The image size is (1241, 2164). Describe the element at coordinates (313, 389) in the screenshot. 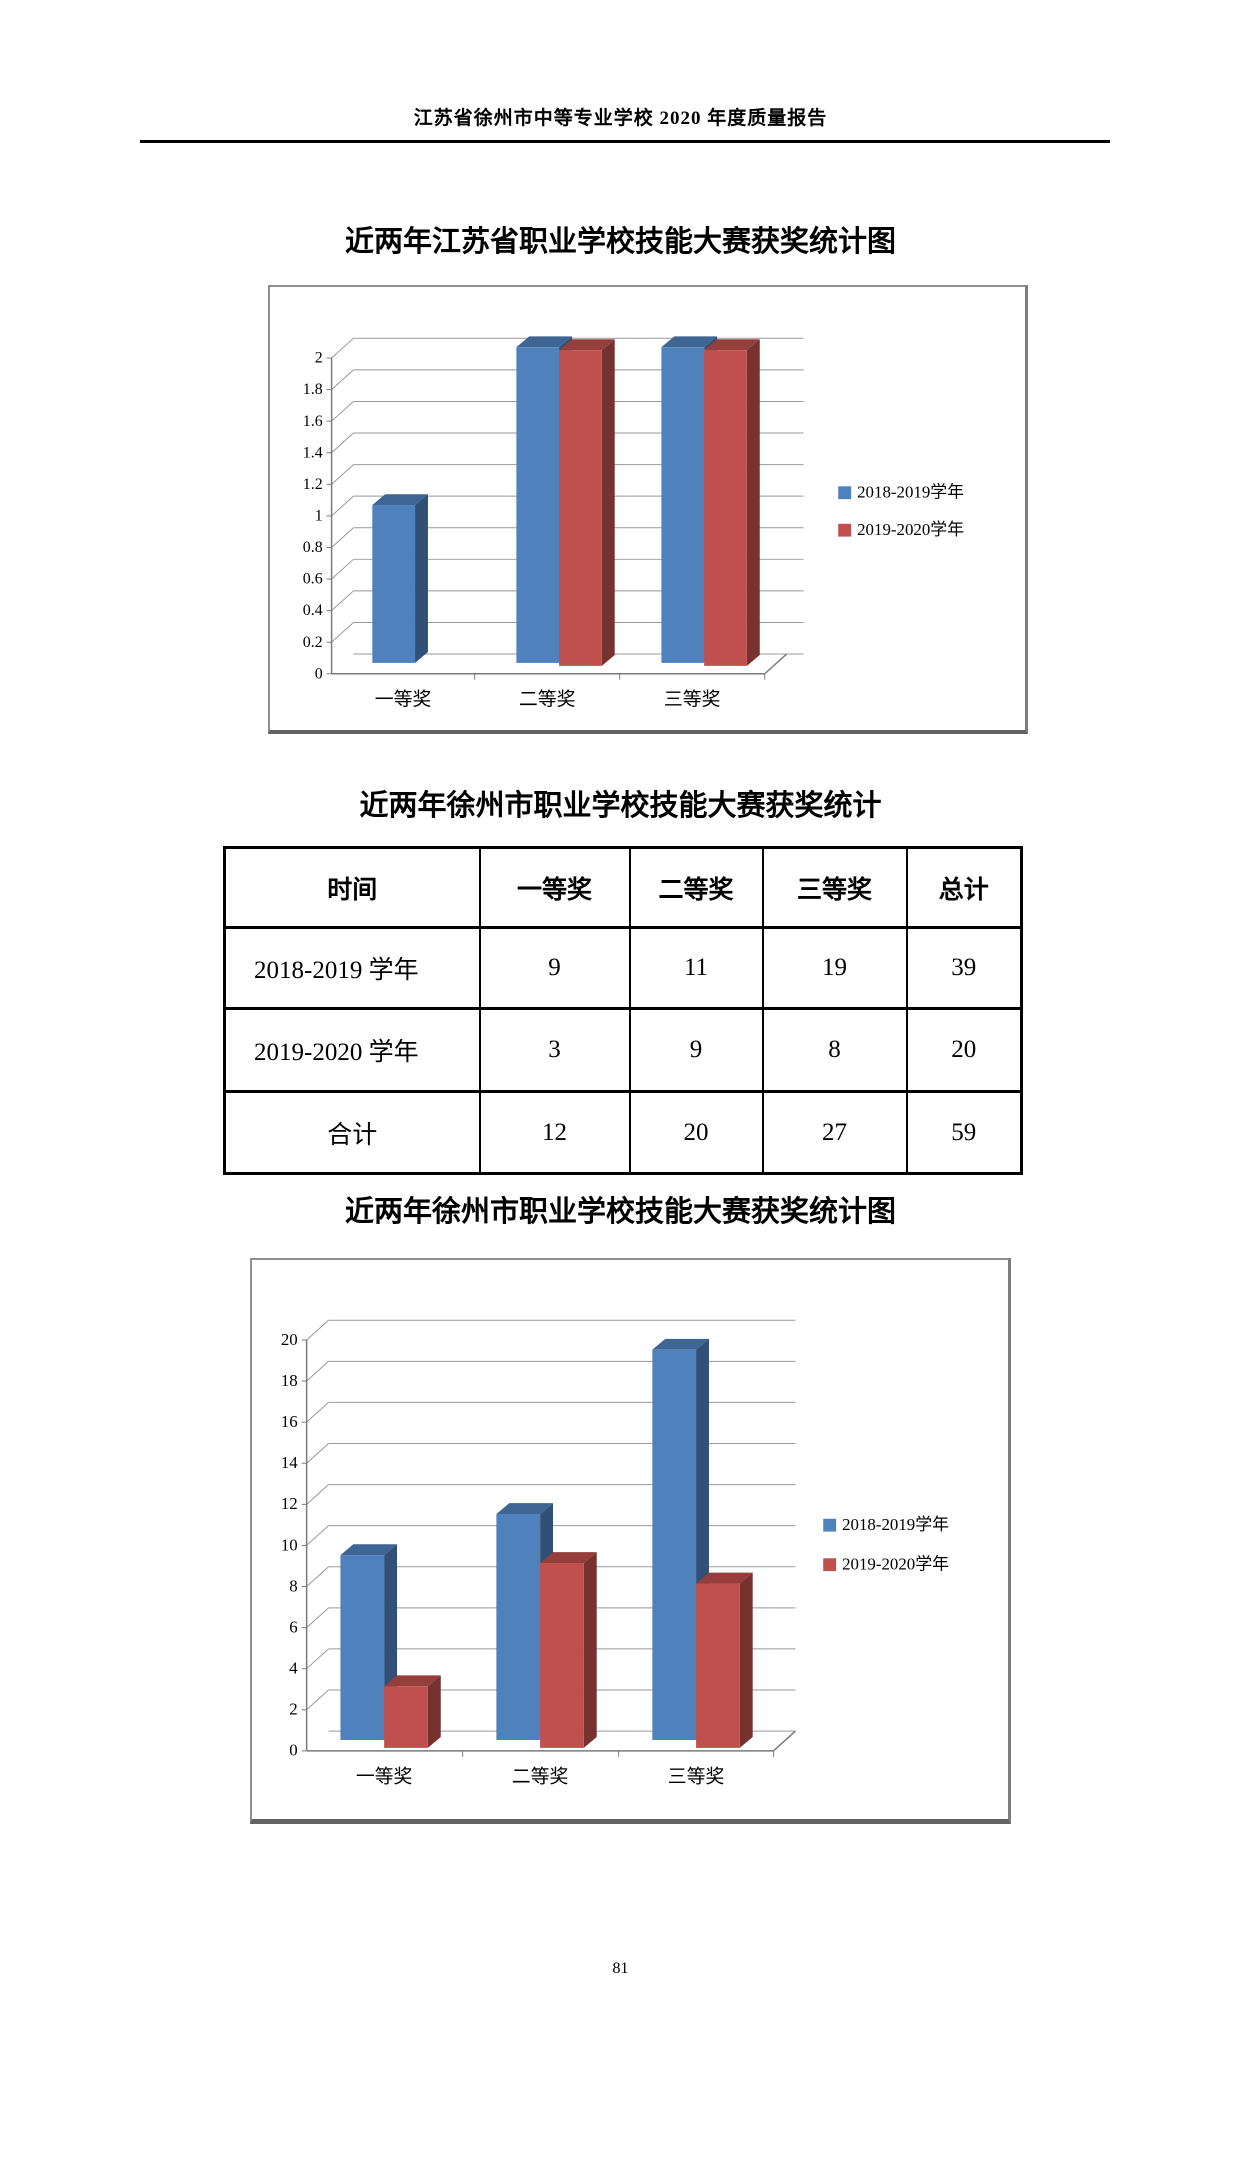

I see `y-tick-label: 1.8` at that location.